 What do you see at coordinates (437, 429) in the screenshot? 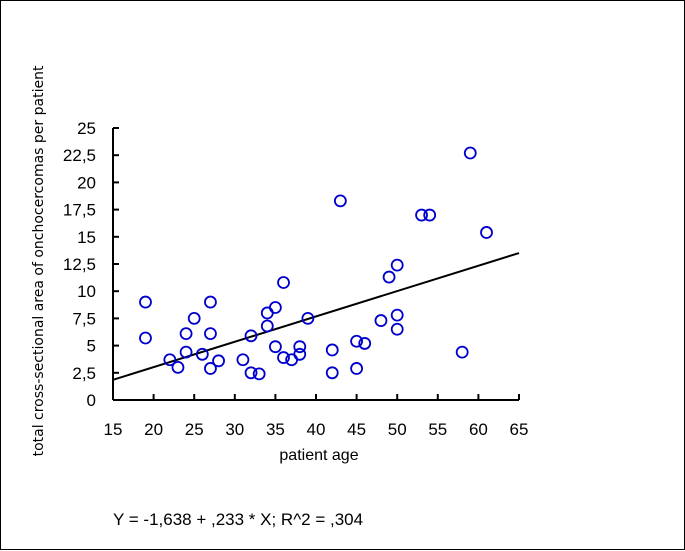
I see `x-tick-label: 55` at bounding box center [437, 429].